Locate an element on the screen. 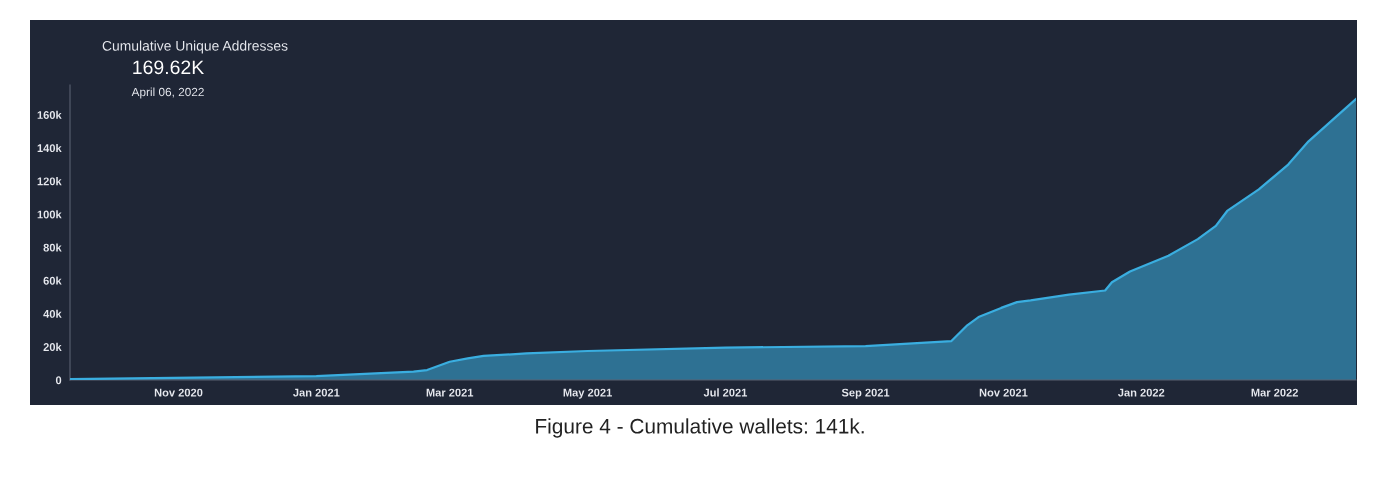 Image resolution: width=1400 pixels, height=483 pixels. y-tick-label: 80k is located at coordinates (52, 247).